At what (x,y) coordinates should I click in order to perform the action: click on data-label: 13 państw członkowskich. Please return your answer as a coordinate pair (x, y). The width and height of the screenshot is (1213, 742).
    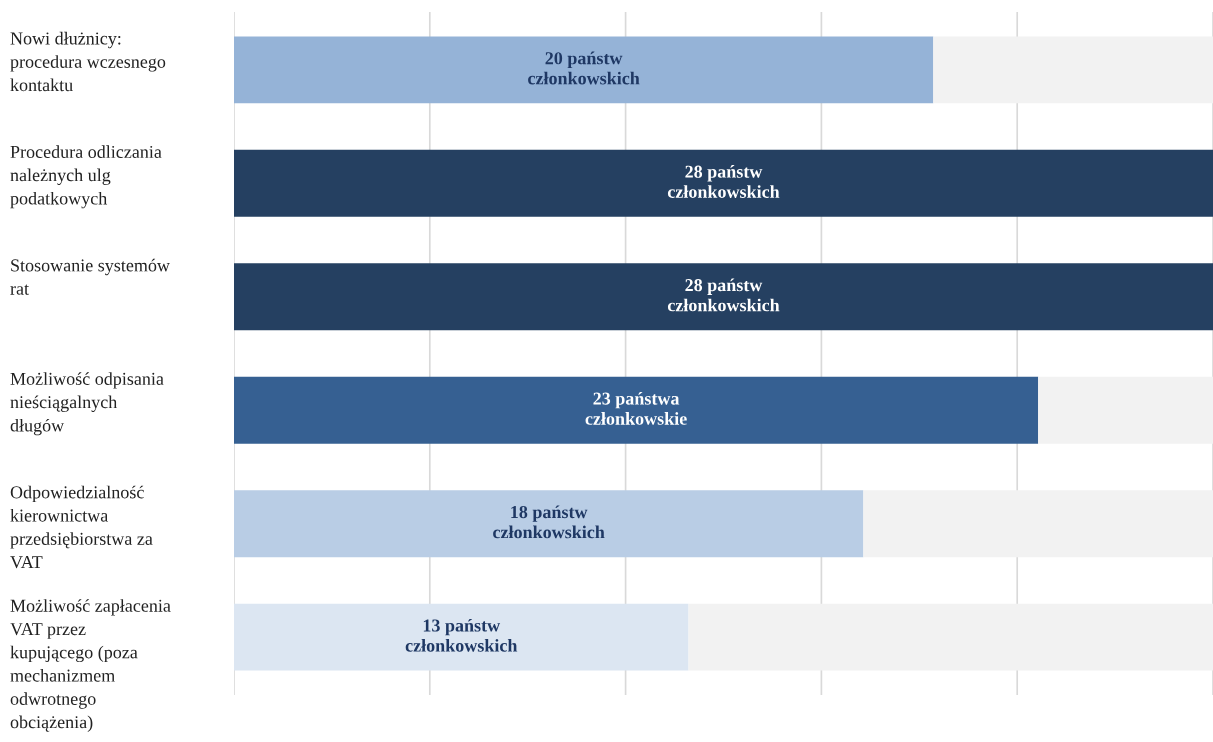
    Looking at the image, I should click on (461, 635).